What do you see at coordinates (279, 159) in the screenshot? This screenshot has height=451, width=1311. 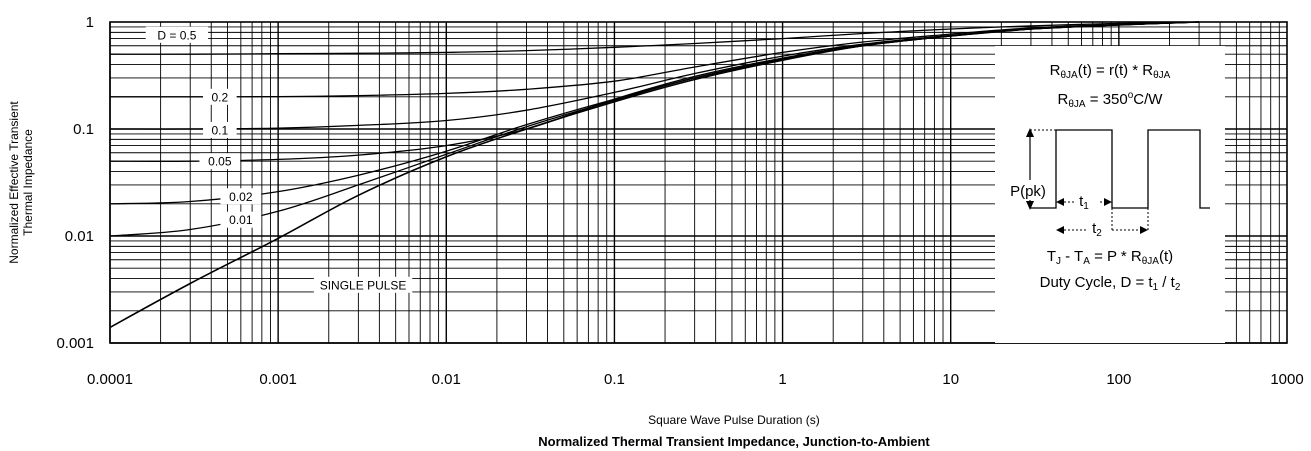 I see `curve-labels: D = 0.5 0.2 0.1 0.05 0.02 0.01 SINGLE PULSE` at bounding box center [279, 159].